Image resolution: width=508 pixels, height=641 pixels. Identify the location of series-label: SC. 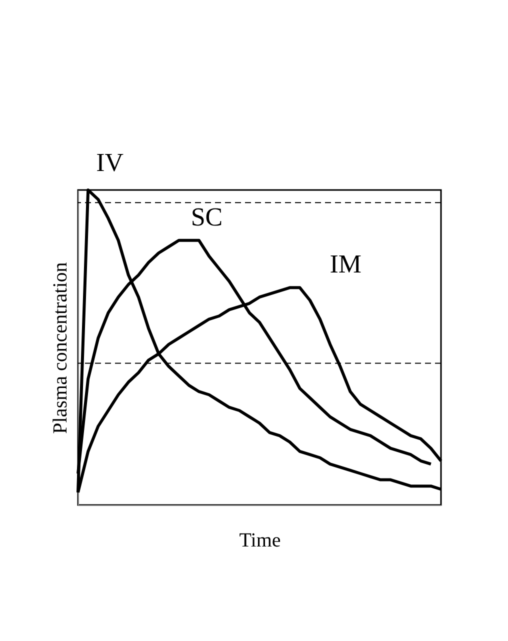
(206, 217).